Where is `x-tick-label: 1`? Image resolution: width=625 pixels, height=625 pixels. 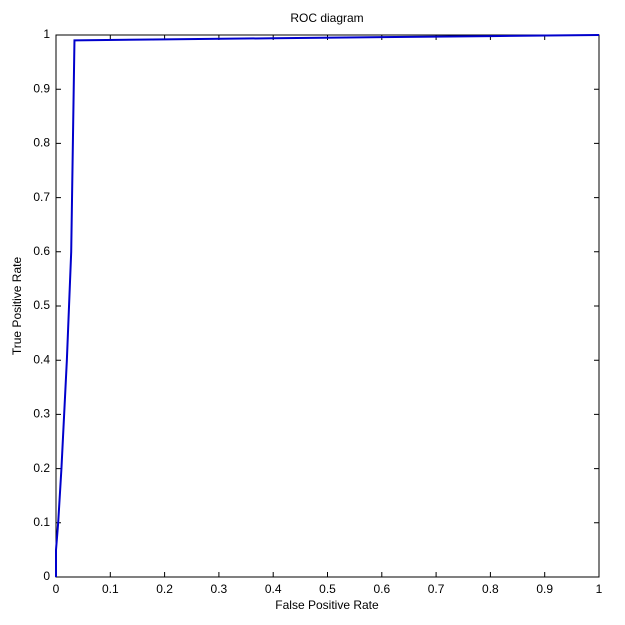 x-tick-label: 1 is located at coordinates (599, 589).